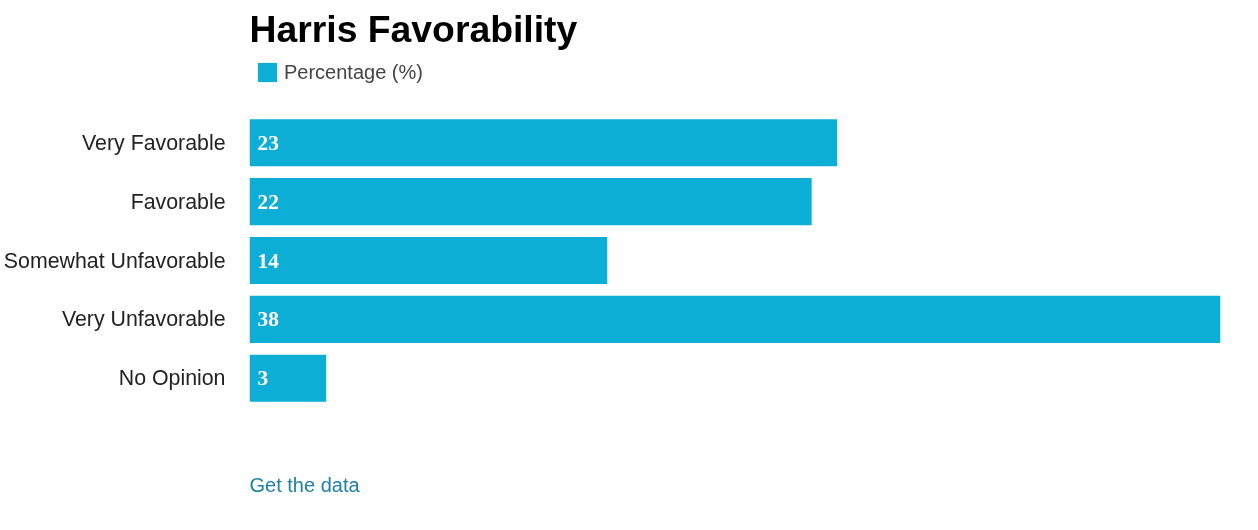 This screenshot has height=530, width=1258. I want to click on data-label: 22, so click(268, 201).